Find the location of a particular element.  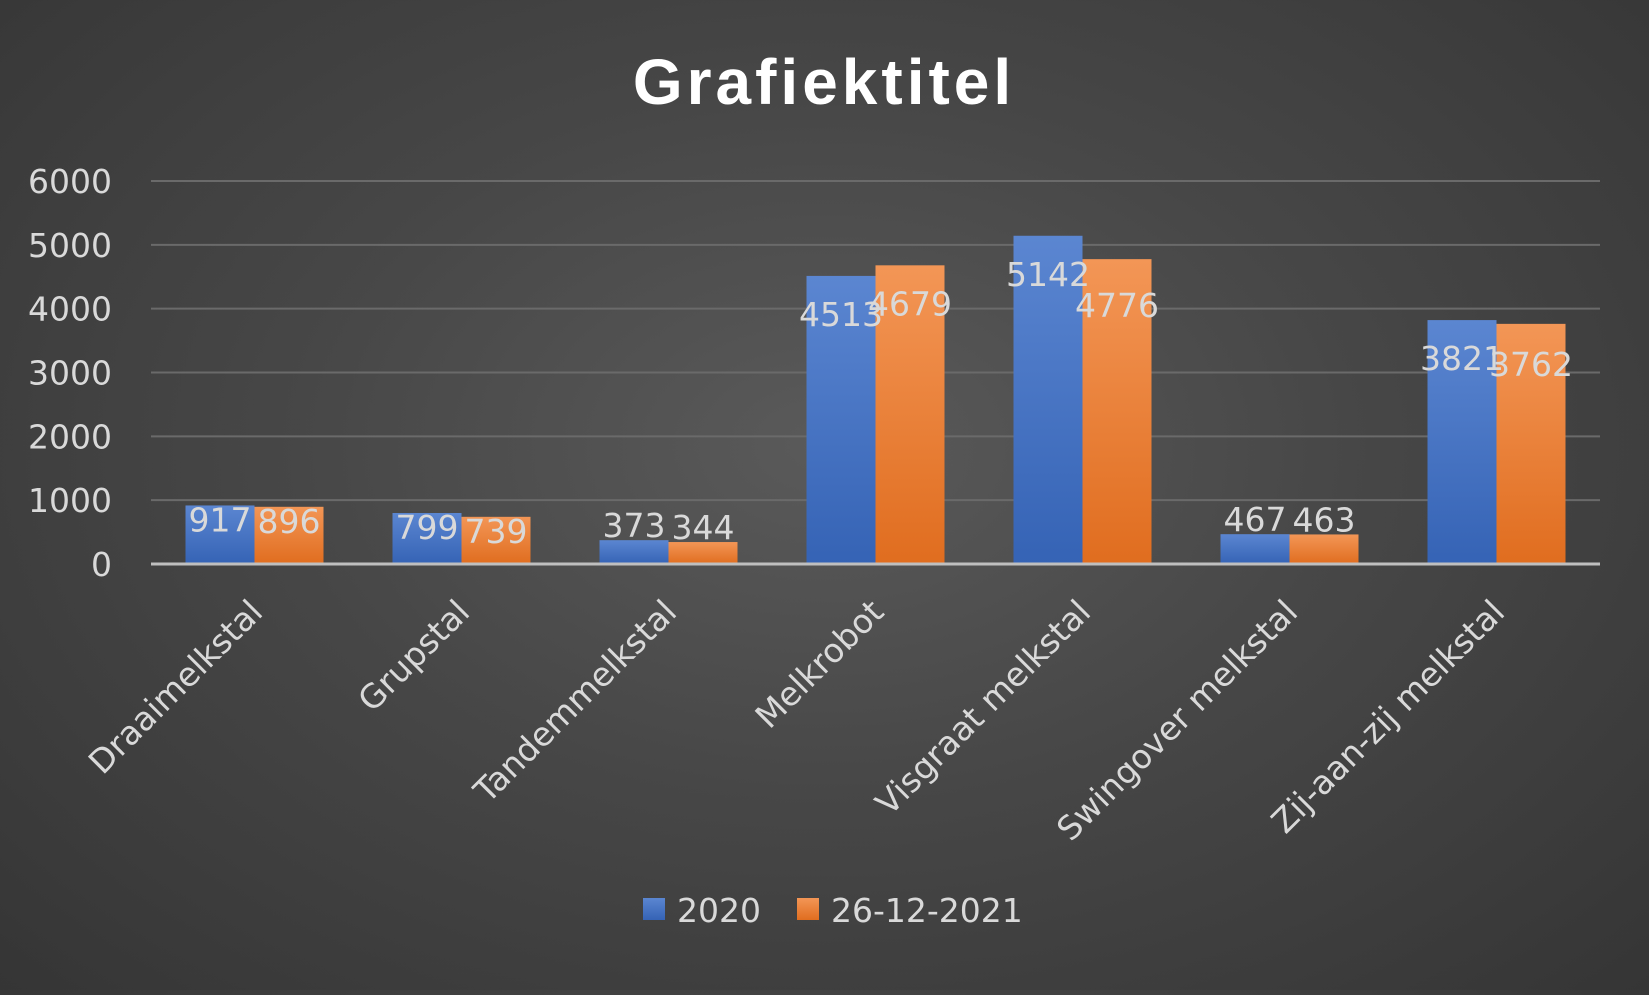

x-tick-label: Zij-aan-zij melkstal is located at coordinates (1388, 716).